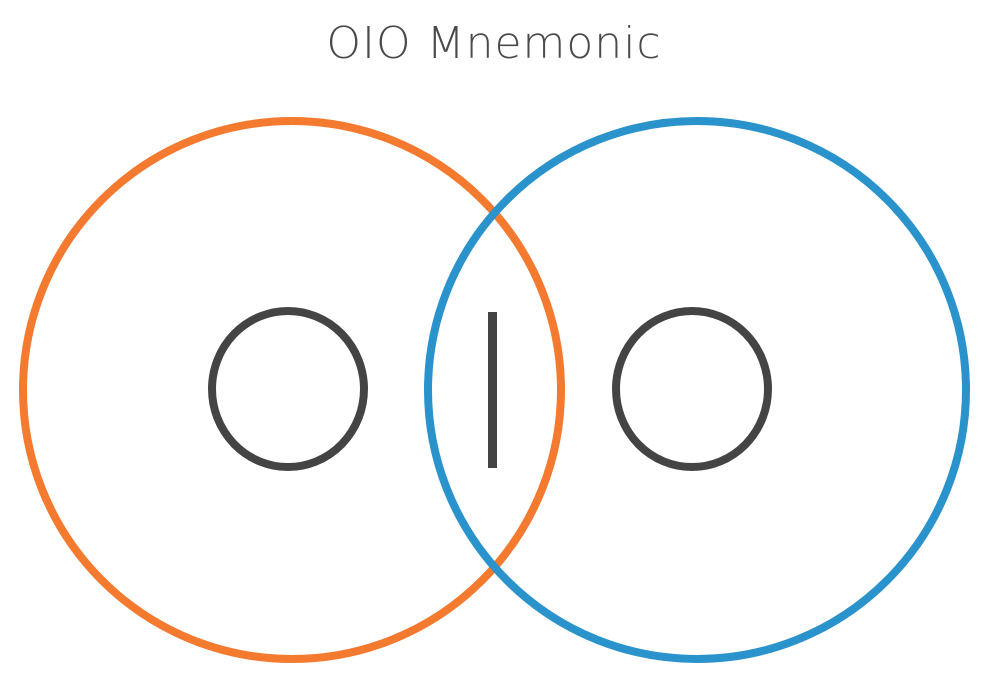  Describe the element at coordinates (692, 389) in the screenshot. I see `letter-o-right` at that location.